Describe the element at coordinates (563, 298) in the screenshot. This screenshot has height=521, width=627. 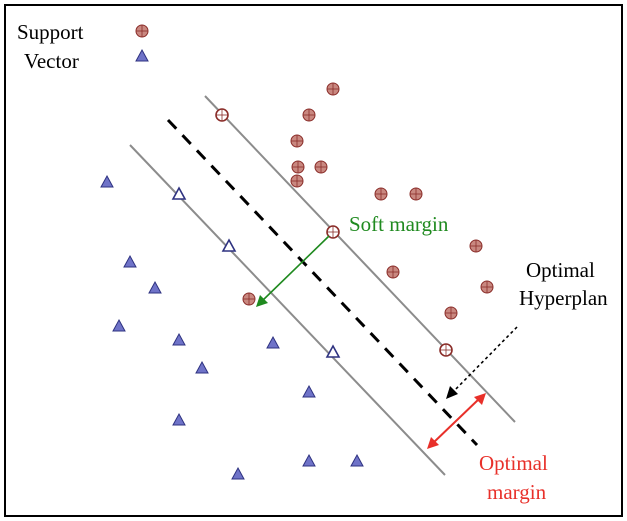
I see `optimal-hyperplan-label-line2: Hyperplan` at that location.